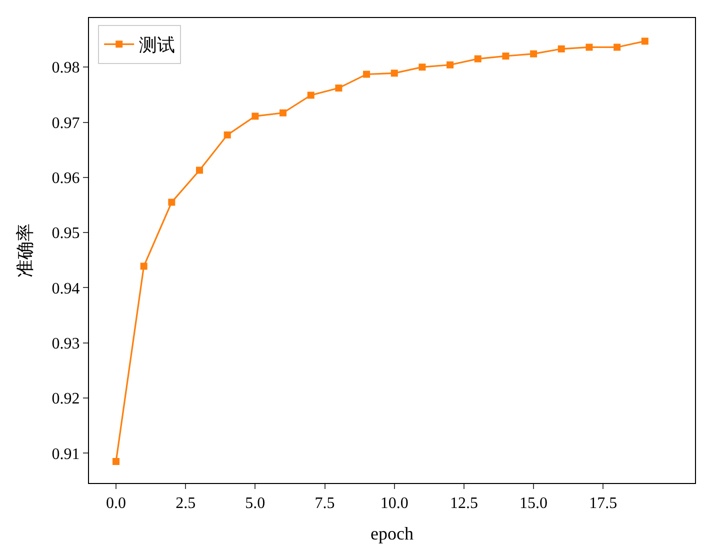  Describe the element at coordinates (66, 233) in the screenshot. I see `y-tick-label: 0.95` at that location.